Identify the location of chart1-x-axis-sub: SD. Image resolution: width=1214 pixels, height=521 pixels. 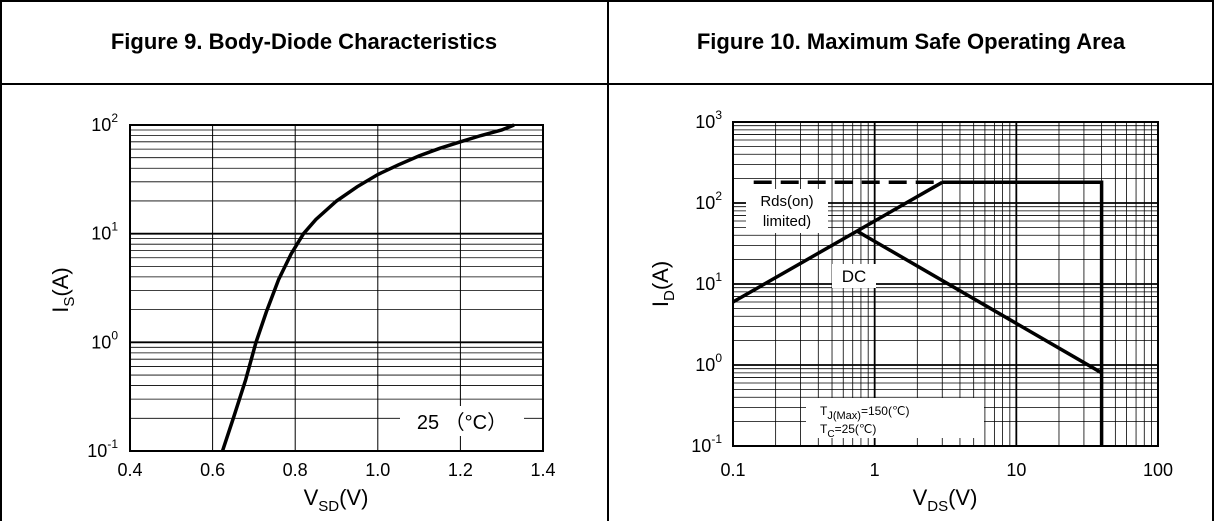
(328, 506).